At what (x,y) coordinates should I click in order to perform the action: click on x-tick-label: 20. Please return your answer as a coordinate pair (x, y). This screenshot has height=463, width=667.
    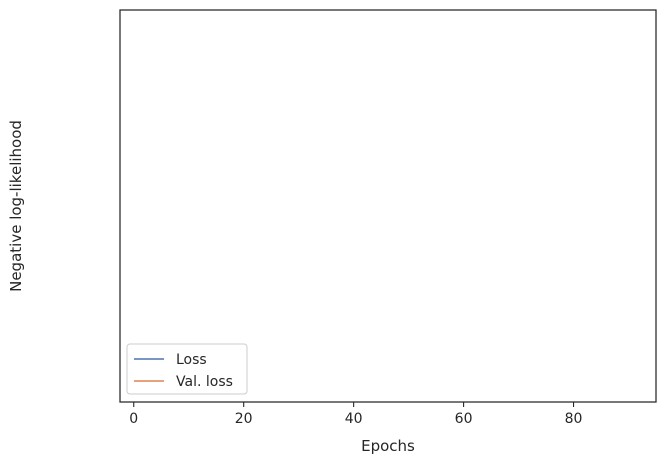
    Looking at the image, I should click on (244, 419).